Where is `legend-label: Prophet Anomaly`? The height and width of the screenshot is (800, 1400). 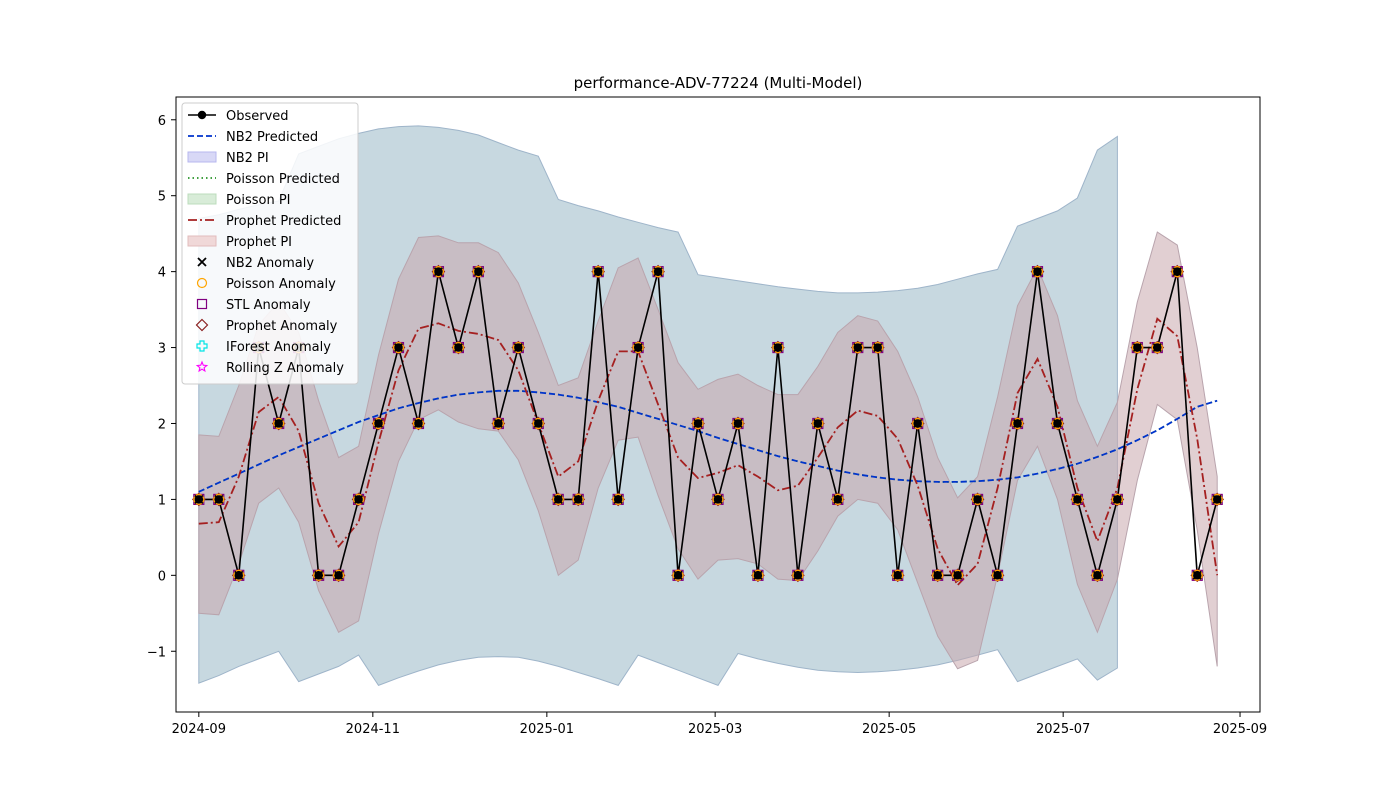
legend-label: Prophet Anomaly is located at coordinates (282, 326).